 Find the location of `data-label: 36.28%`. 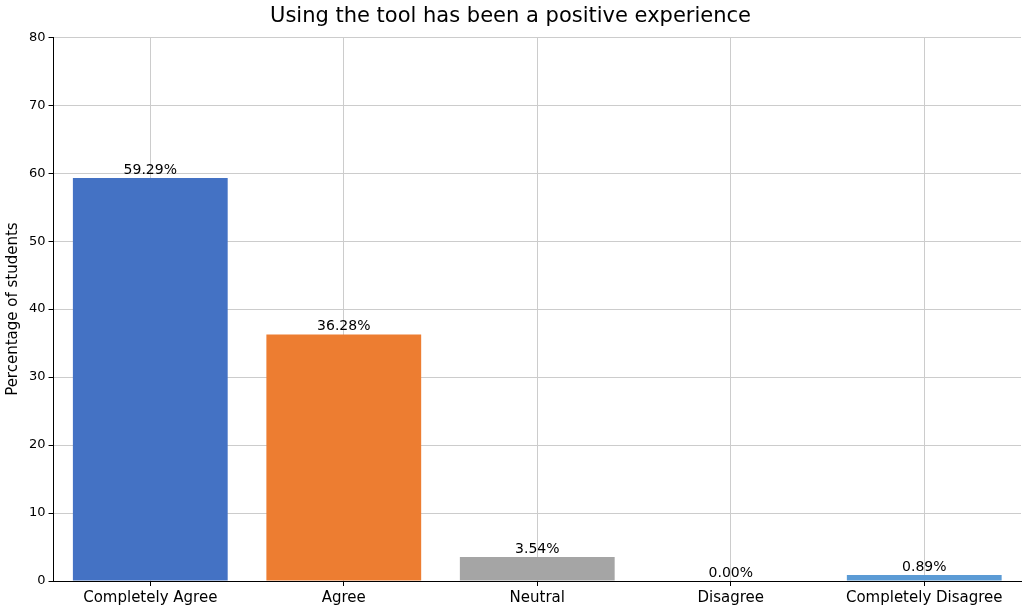

data-label: 36.28% is located at coordinates (344, 325).